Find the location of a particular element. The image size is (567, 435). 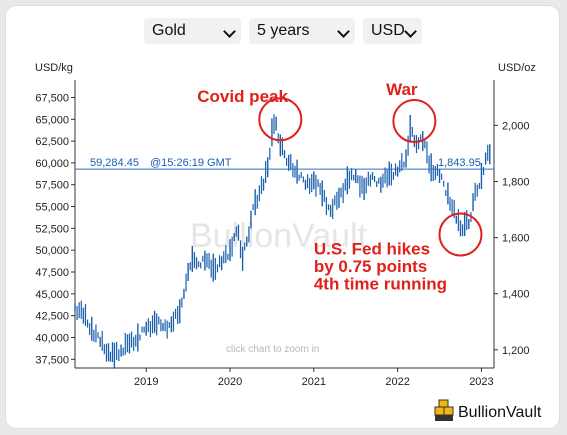

annotation-text: War is located at coordinates (402, 89).